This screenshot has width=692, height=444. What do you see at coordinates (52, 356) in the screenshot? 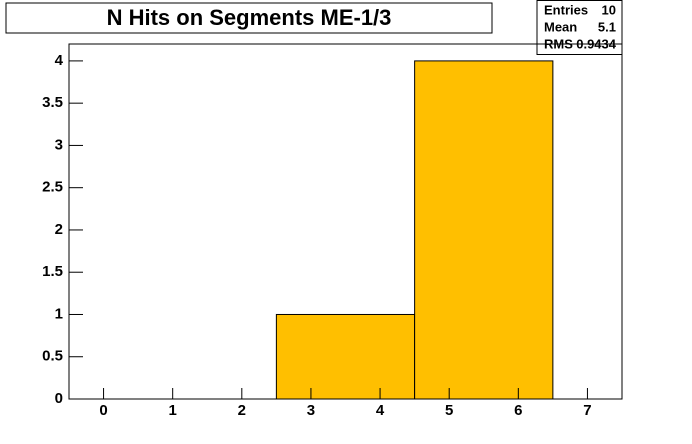
I see `y-tick-label: 0.5` at bounding box center [52, 356].